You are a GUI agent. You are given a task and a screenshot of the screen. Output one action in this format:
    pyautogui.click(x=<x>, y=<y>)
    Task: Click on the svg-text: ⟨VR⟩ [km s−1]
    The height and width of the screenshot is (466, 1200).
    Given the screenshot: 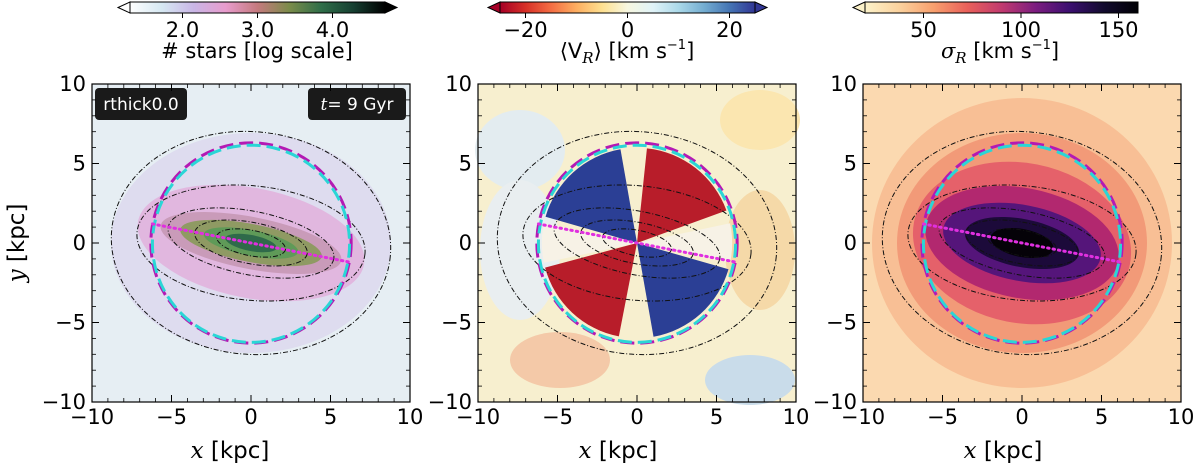 What is the action you would take?
    pyautogui.click(x=627, y=52)
    